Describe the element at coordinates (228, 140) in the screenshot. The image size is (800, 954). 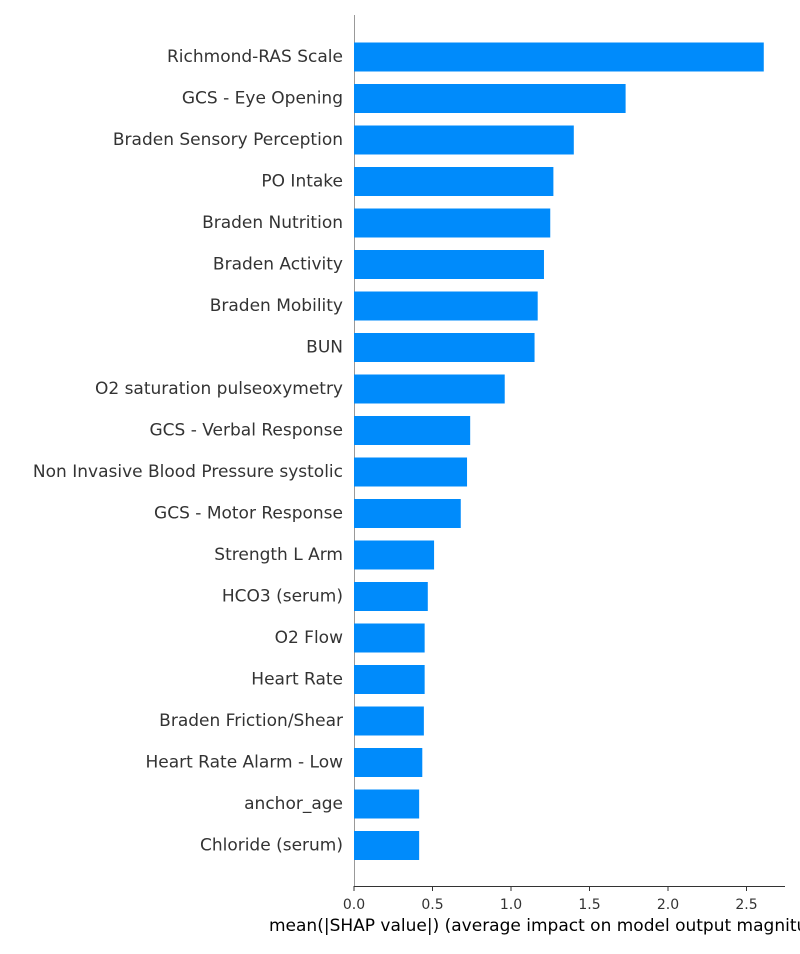
I see `category-label-2: Braden Sensory Perception` at that location.